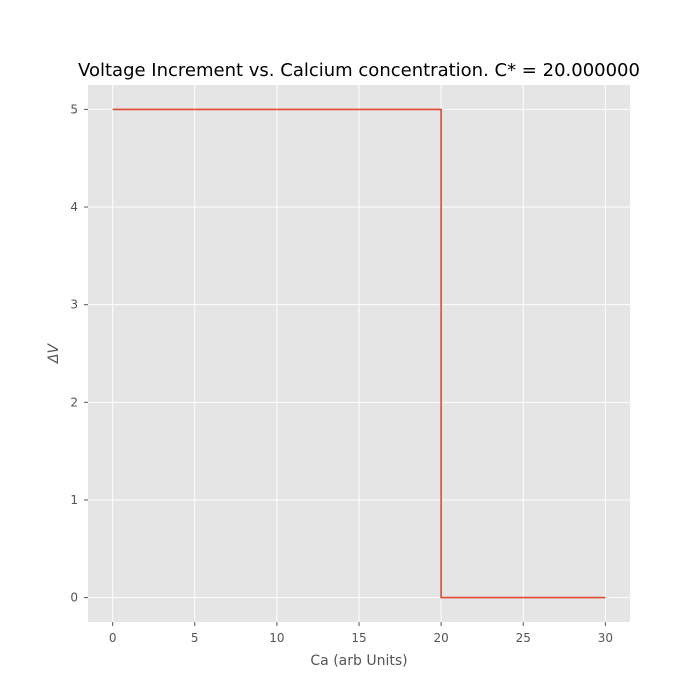 The width and height of the screenshot is (700, 700). I want to click on y-tick-label: 2, so click(74, 402).